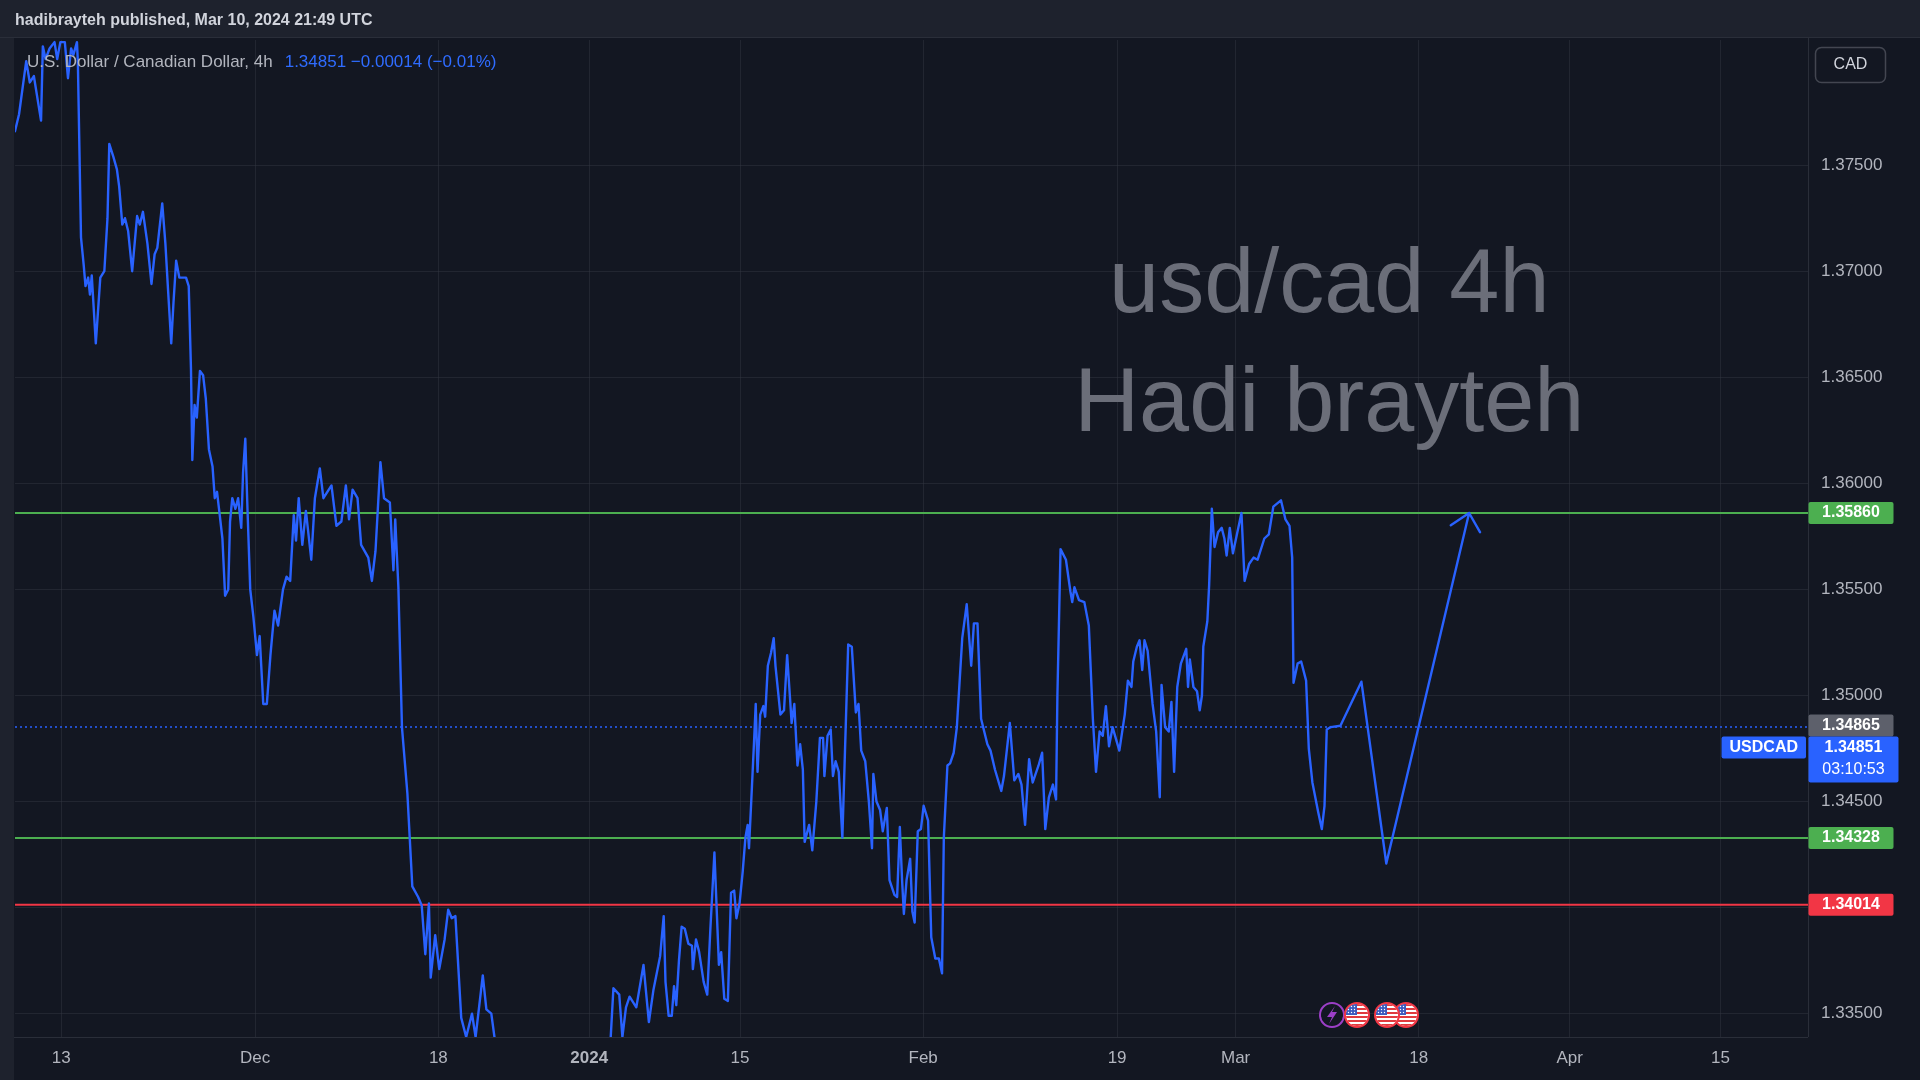 This screenshot has height=1080, width=1920. I want to click on y-tick-label: 1.37500, so click(1852, 164).